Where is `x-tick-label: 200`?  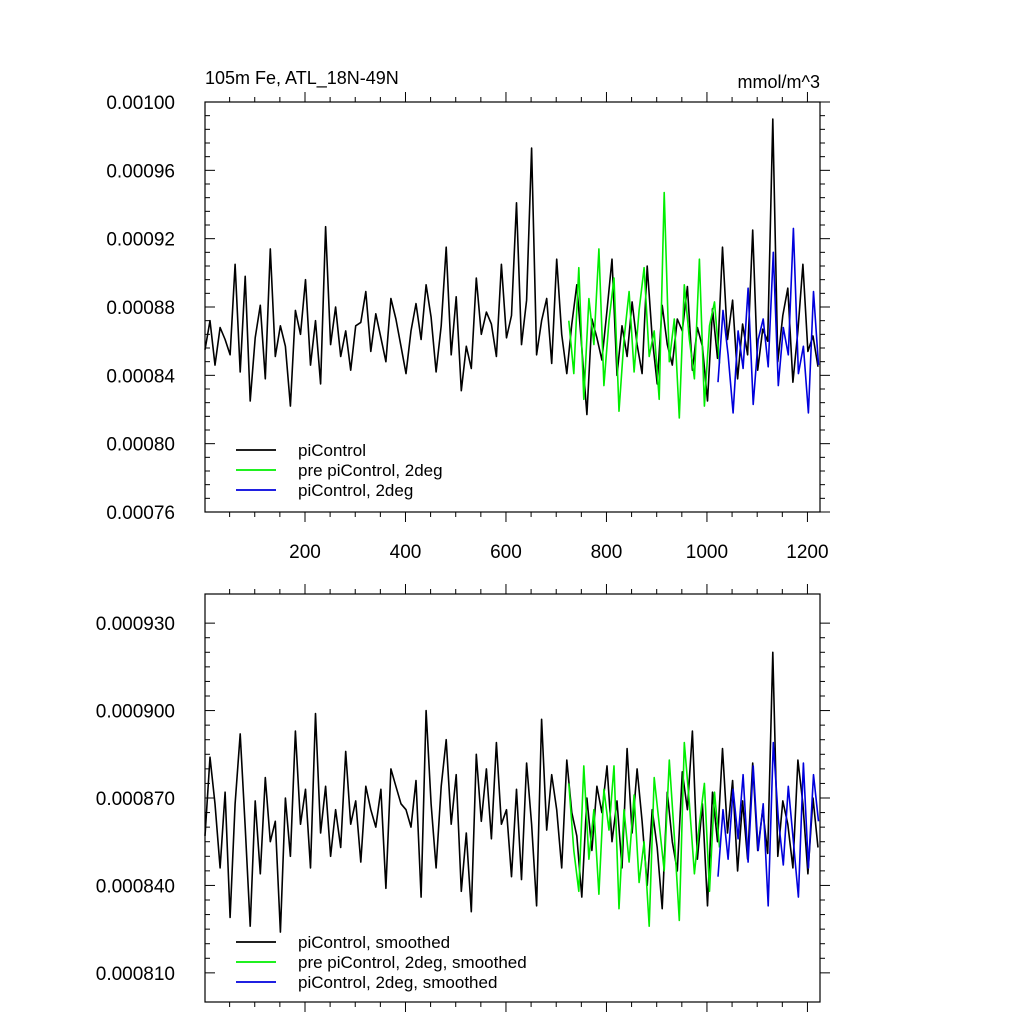 x-tick-label: 200 is located at coordinates (305, 552).